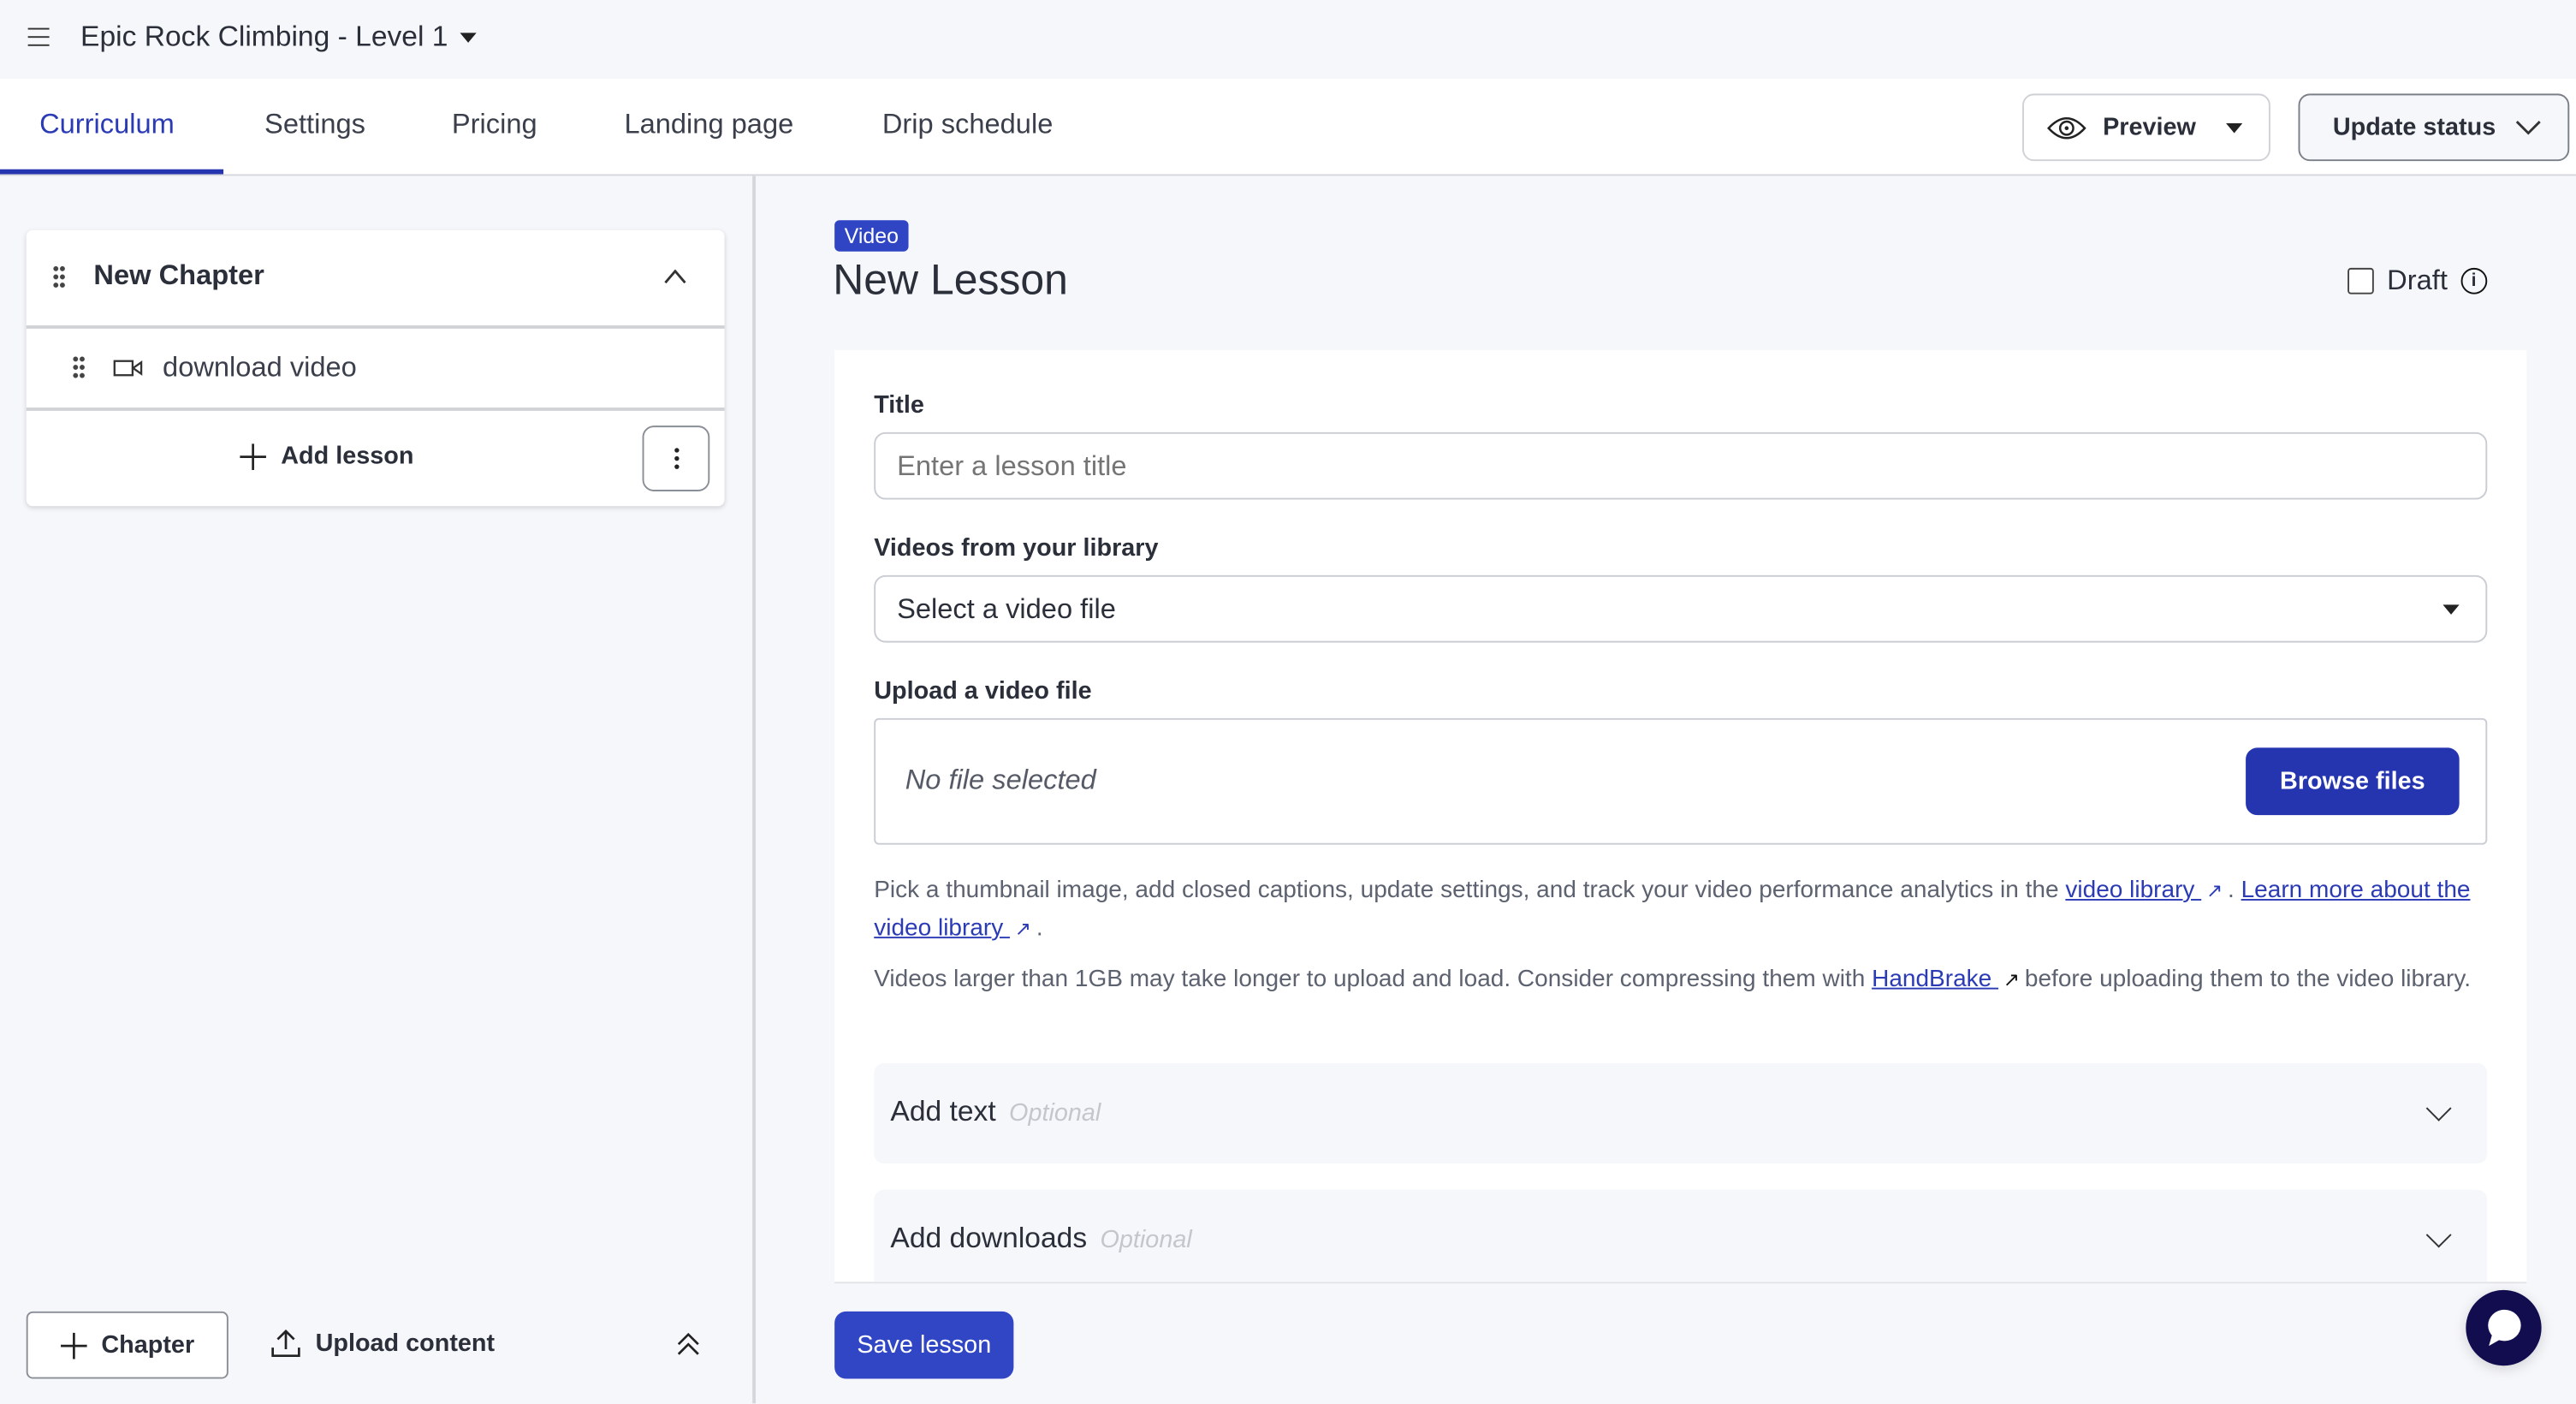  Describe the element at coordinates (989, 1237) in the screenshot. I see `accordion-title: Add downloads` at that location.